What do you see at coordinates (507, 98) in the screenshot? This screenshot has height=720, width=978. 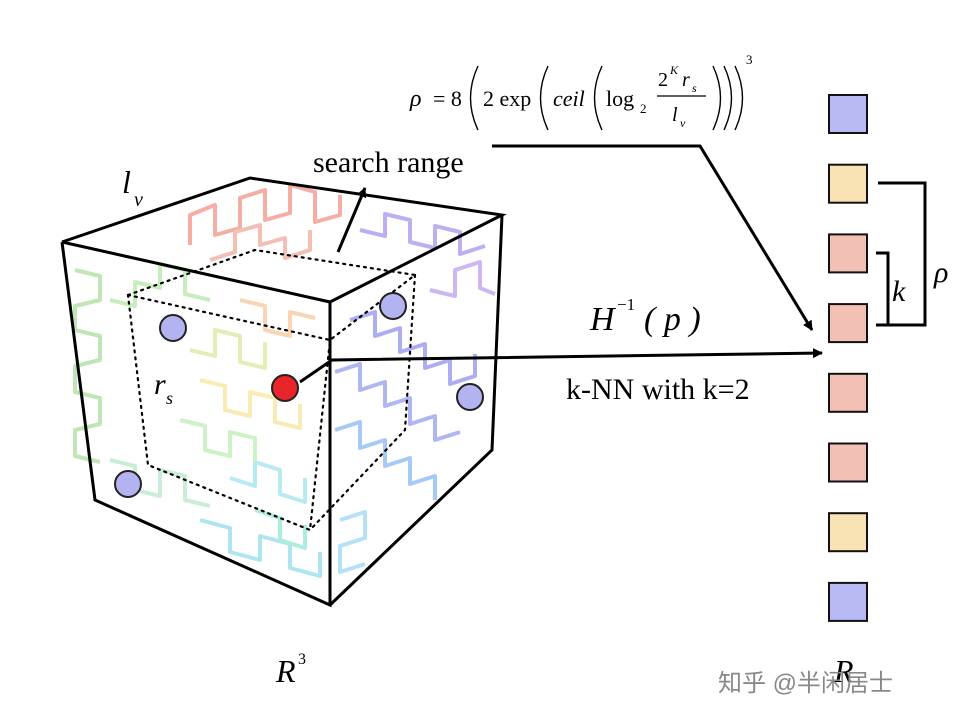 I see `formula-exp: 2 exp` at bounding box center [507, 98].